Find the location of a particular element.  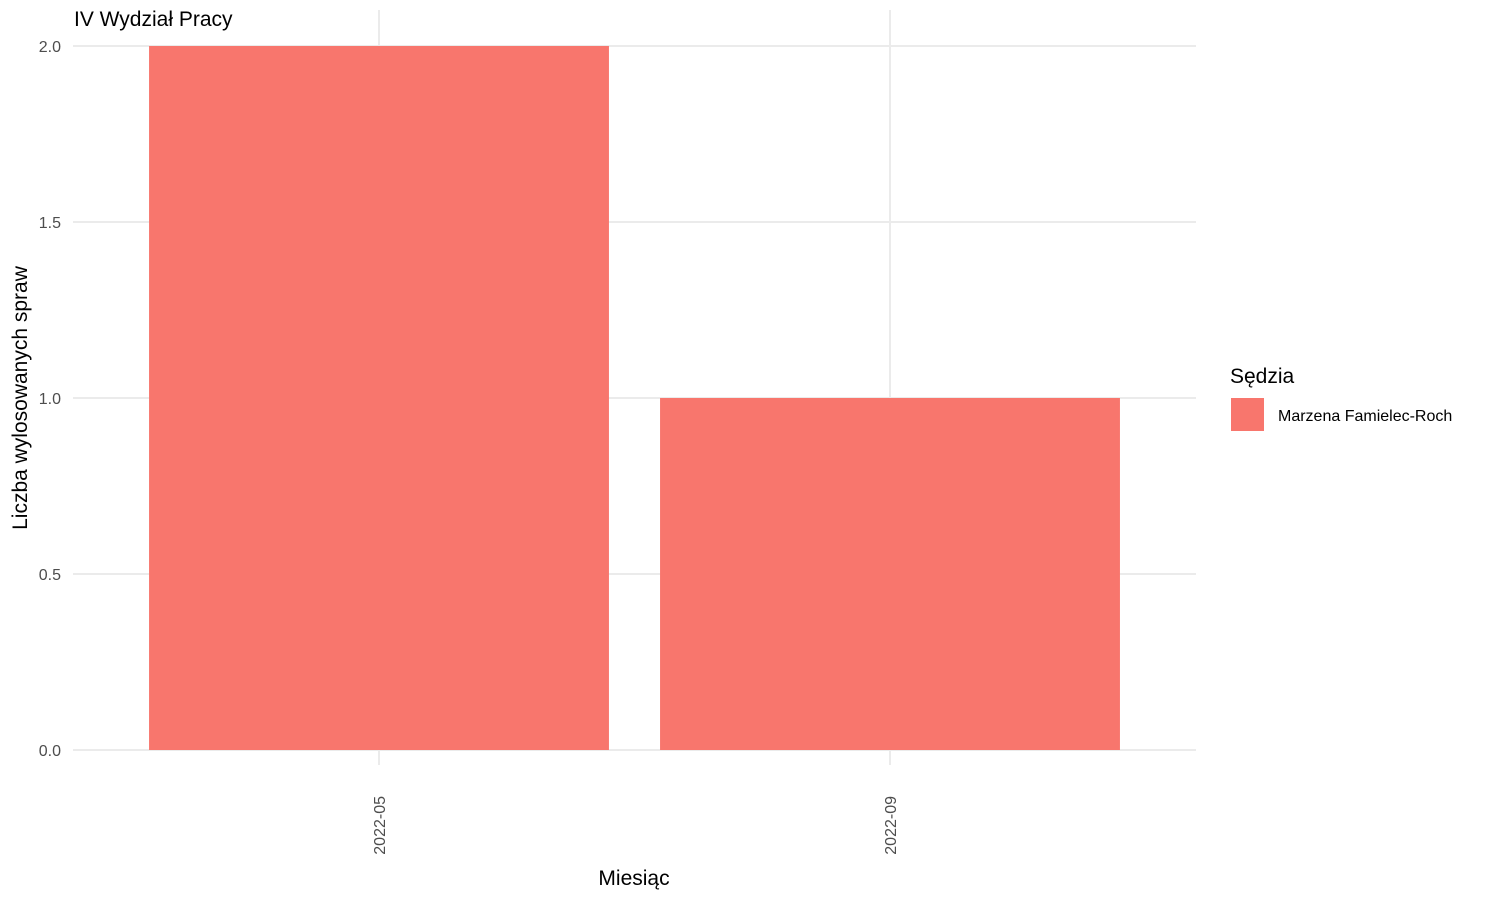

legend: Sędzia Marzena Famielec-Roch is located at coordinates (1341, 398).